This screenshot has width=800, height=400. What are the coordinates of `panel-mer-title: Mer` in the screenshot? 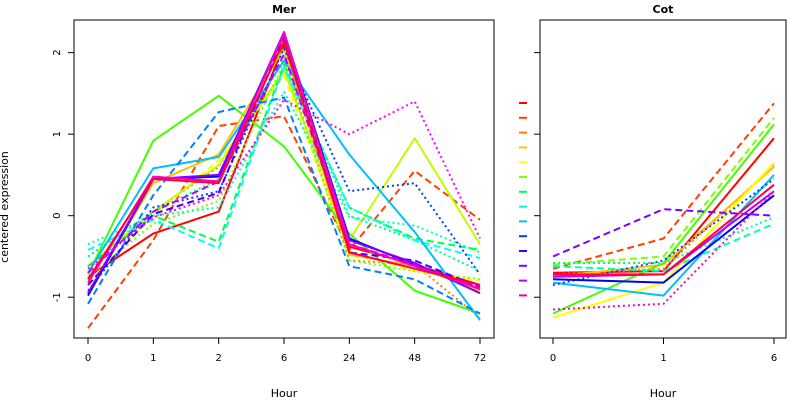 It's located at (284, 9).